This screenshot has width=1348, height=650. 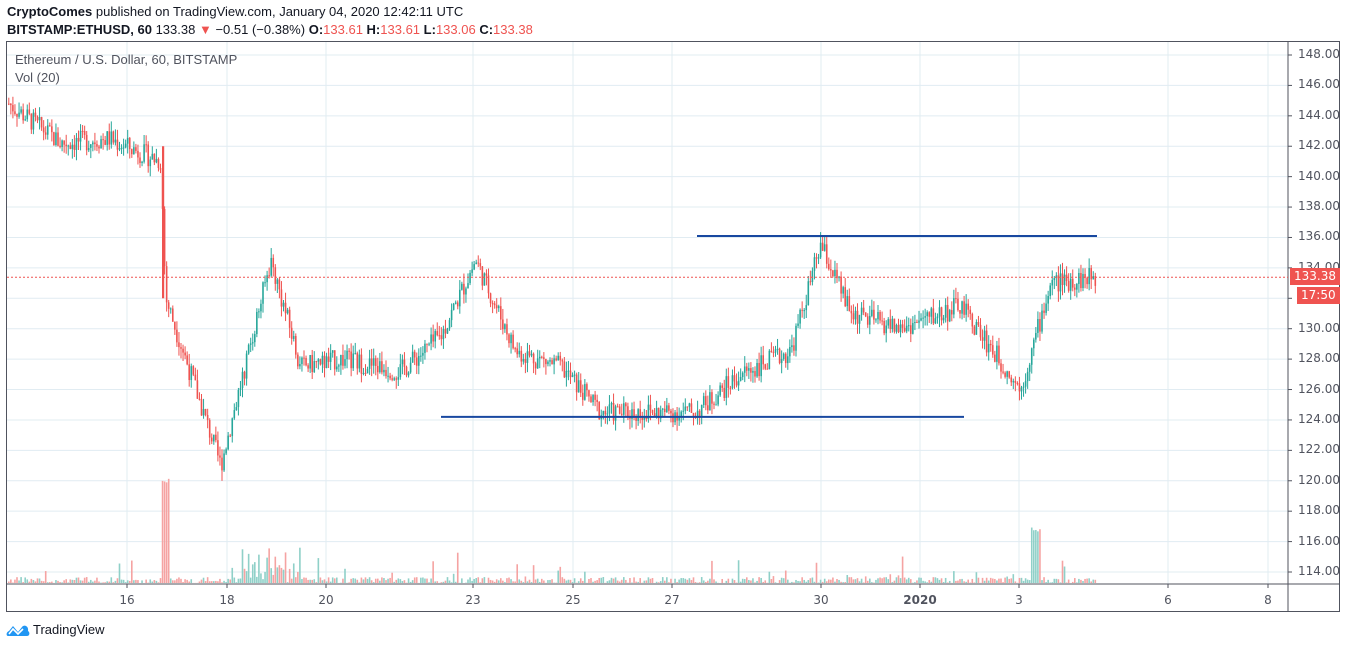 What do you see at coordinates (672, 600) in the screenshot?
I see `time-tick-label: 27` at bounding box center [672, 600].